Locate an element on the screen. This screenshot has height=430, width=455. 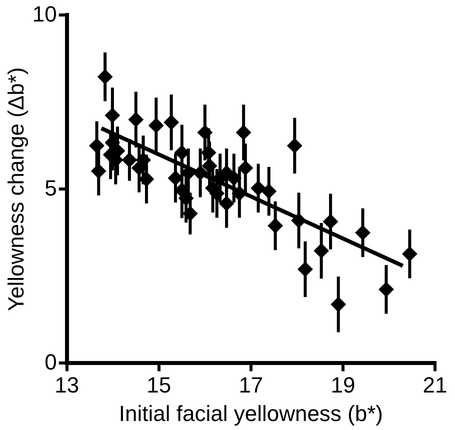
y-tick-label: 0 is located at coordinates (50, 361).